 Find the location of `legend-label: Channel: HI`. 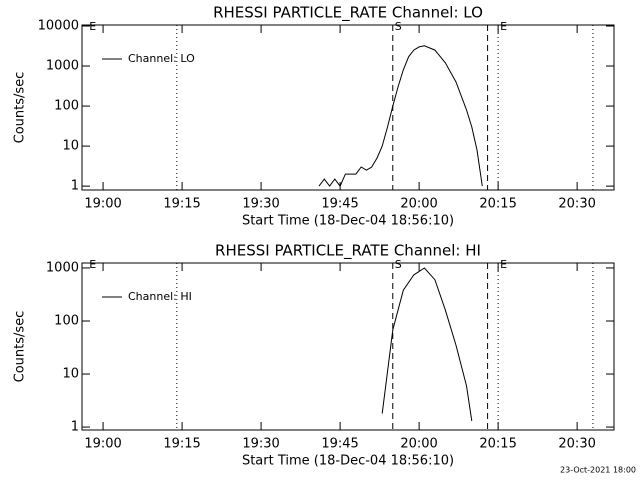

legend-label: Channel: HI is located at coordinates (160, 296).